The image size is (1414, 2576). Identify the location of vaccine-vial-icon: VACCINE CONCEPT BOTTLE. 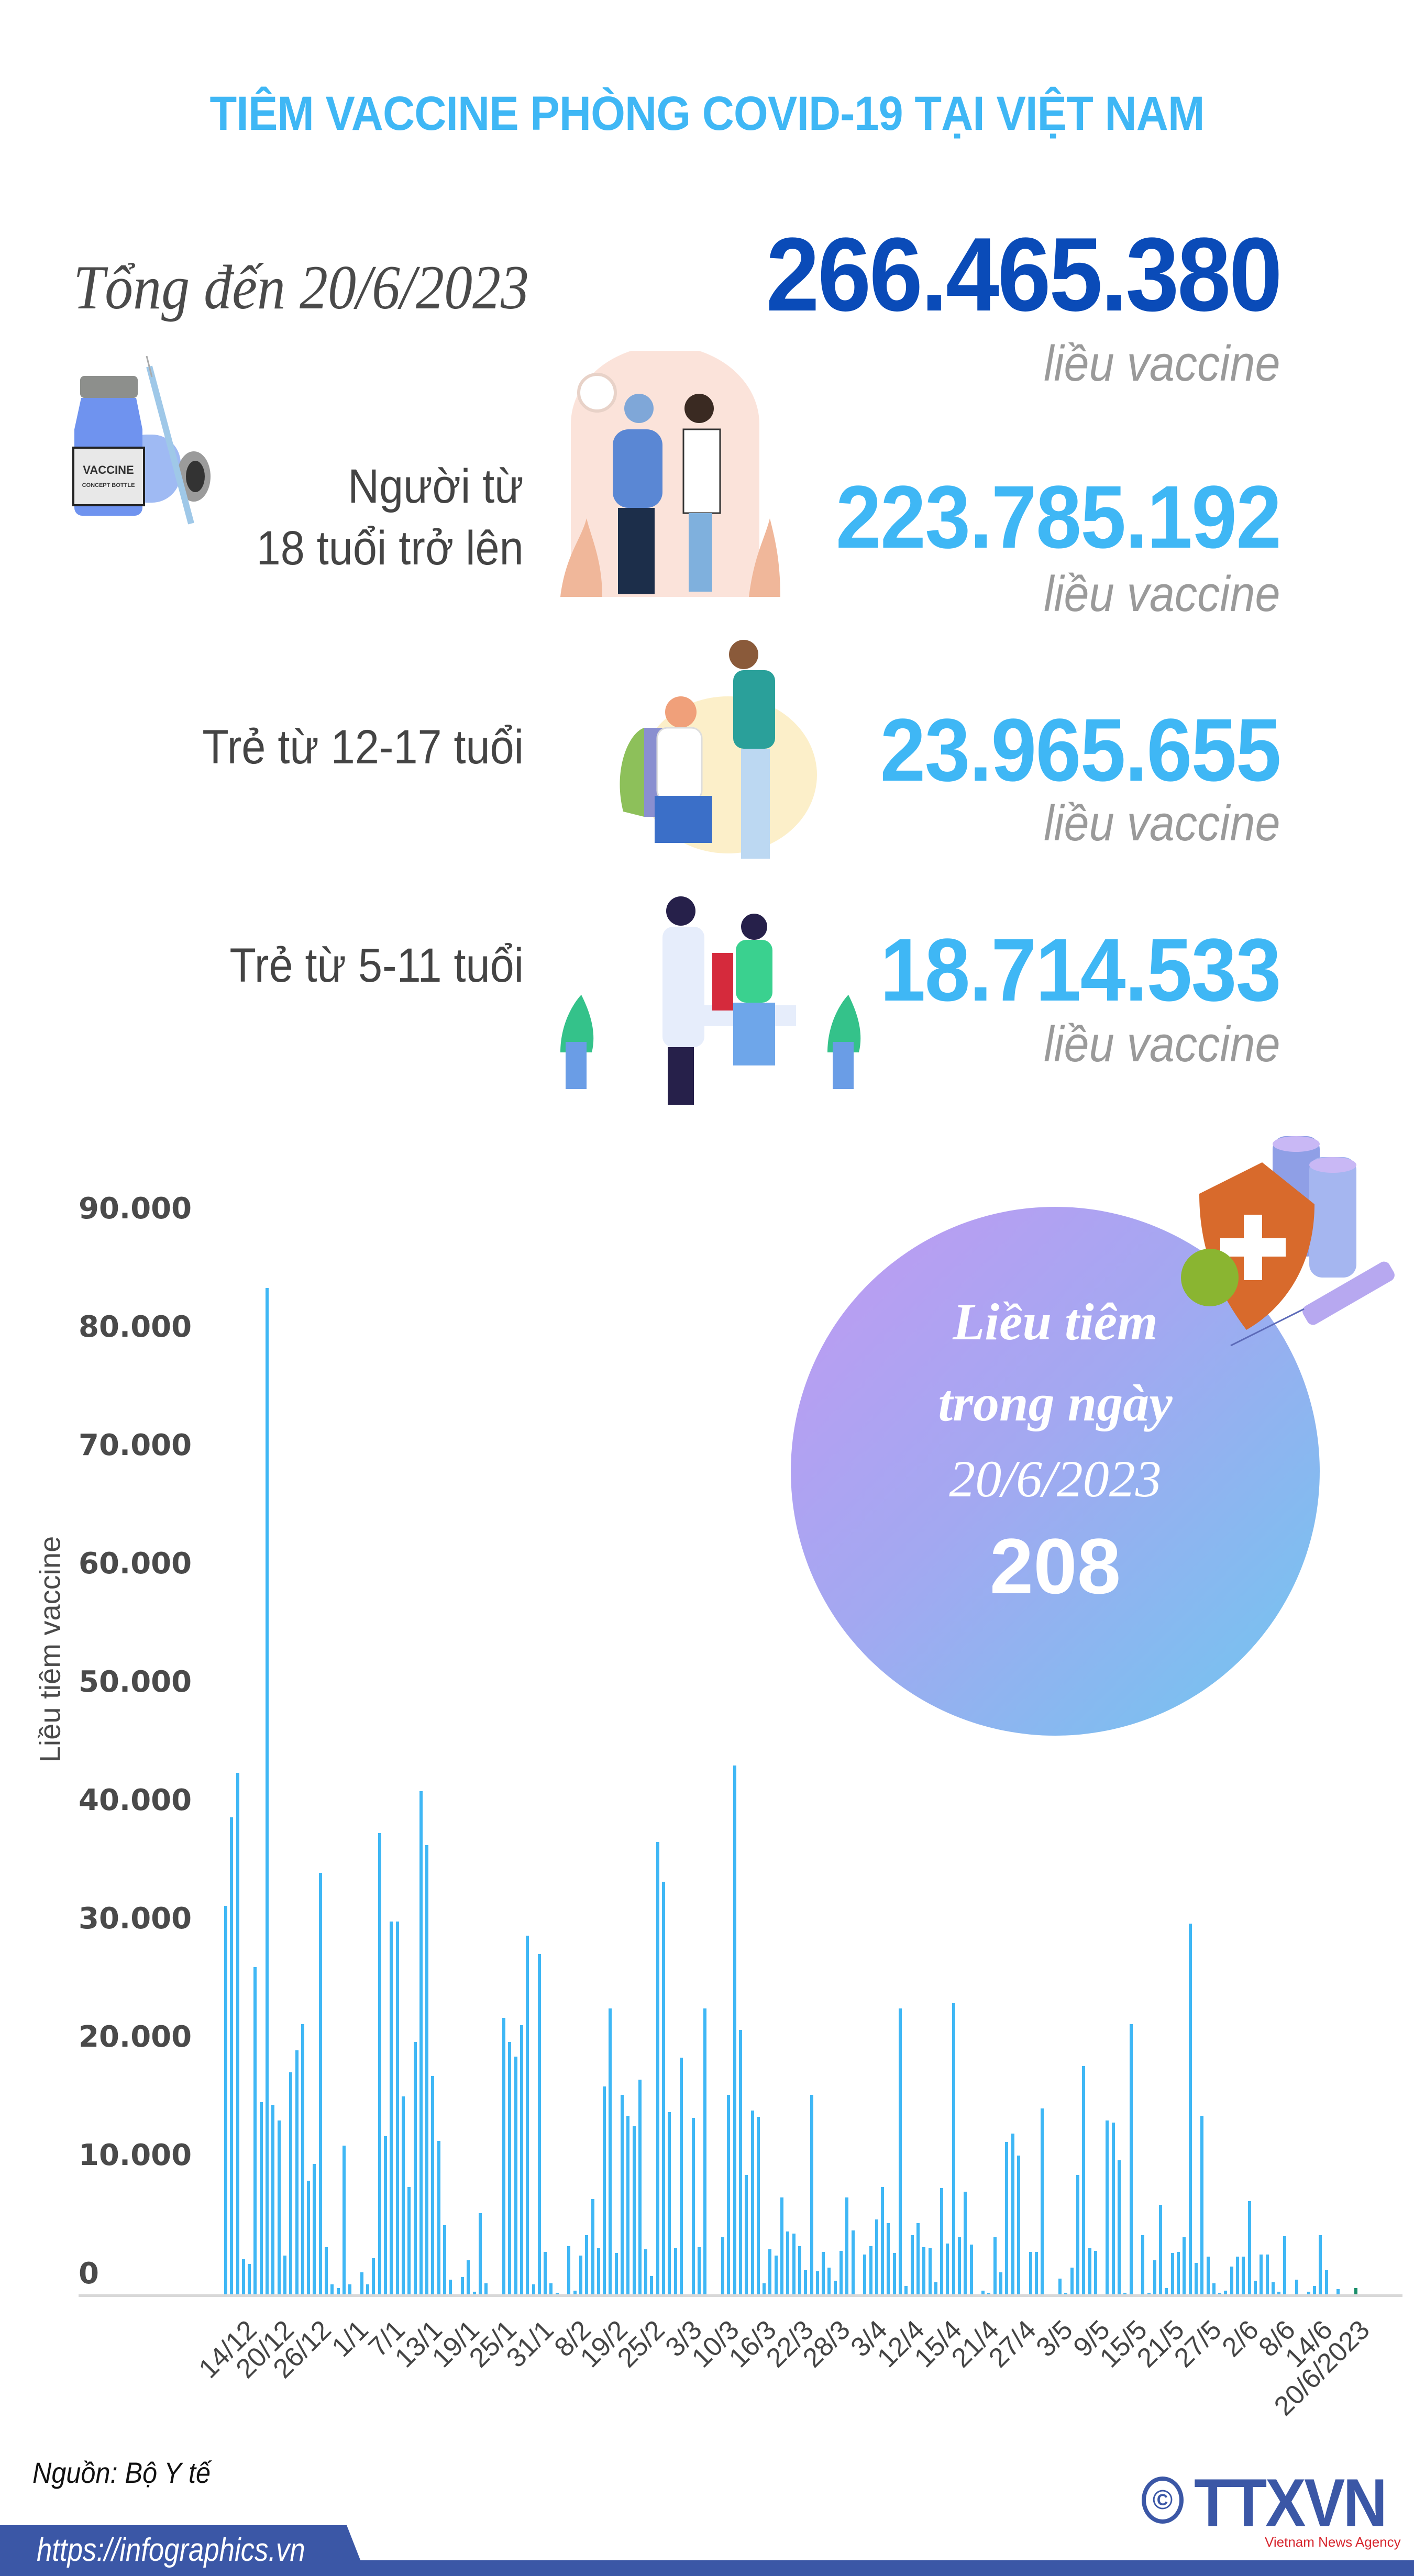
(141, 440).